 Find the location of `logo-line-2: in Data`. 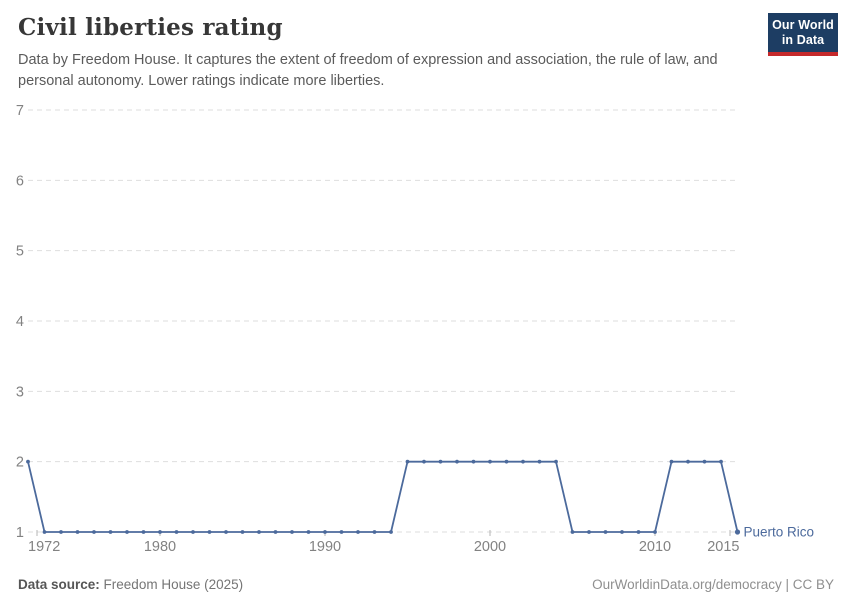

logo-line-2: in Data is located at coordinates (803, 39).